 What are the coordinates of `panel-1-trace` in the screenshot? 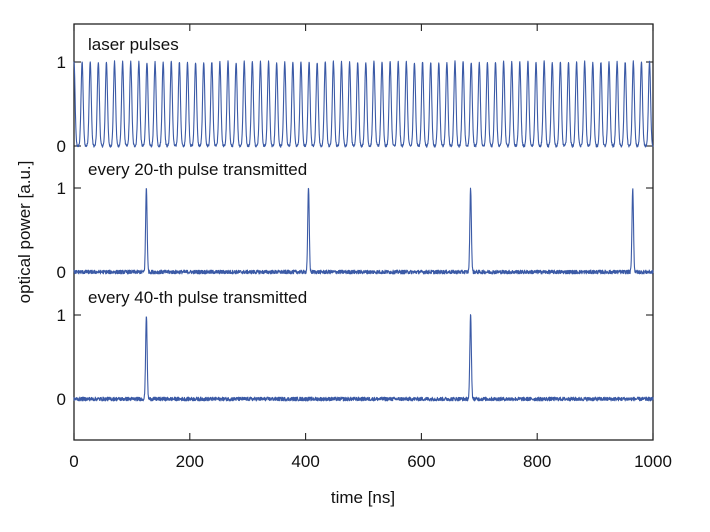 It's located at (363, 104).